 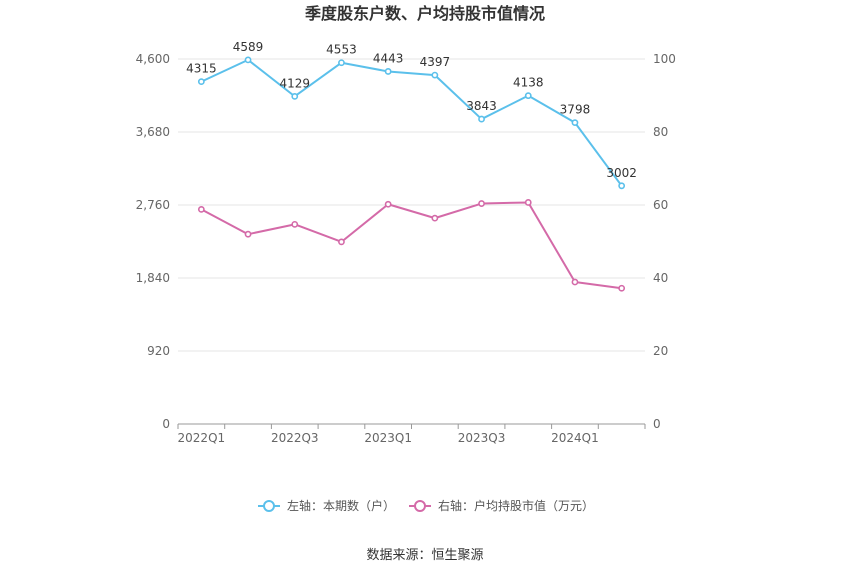 What do you see at coordinates (248, 47) in the screenshot?
I see `data-label: 4589` at bounding box center [248, 47].